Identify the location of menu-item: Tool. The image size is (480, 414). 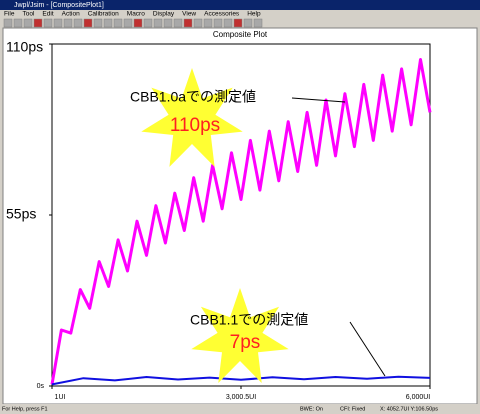
(28, 14).